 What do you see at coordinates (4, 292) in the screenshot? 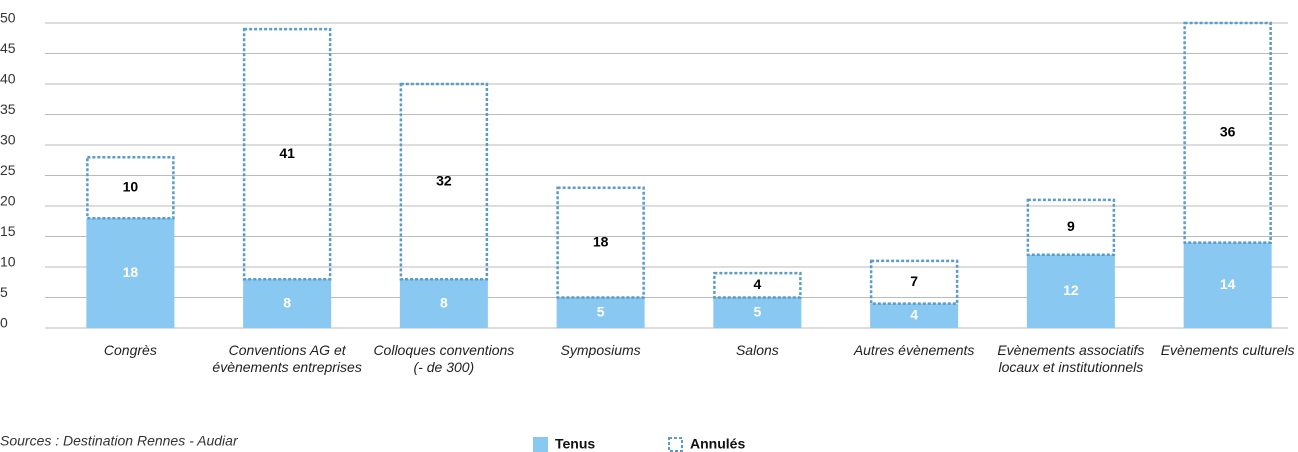
I see `y-tick-label: 5` at bounding box center [4, 292].